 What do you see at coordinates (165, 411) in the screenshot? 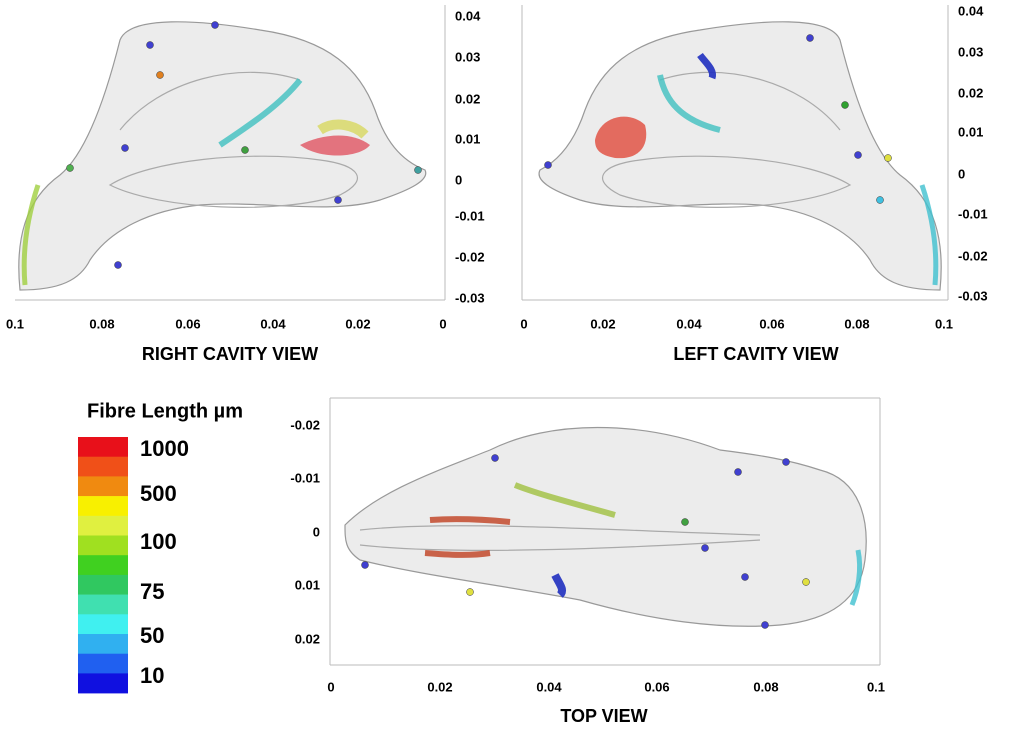
I see `colorbar-title: Fibre Length µm` at bounding box center [165, 411].